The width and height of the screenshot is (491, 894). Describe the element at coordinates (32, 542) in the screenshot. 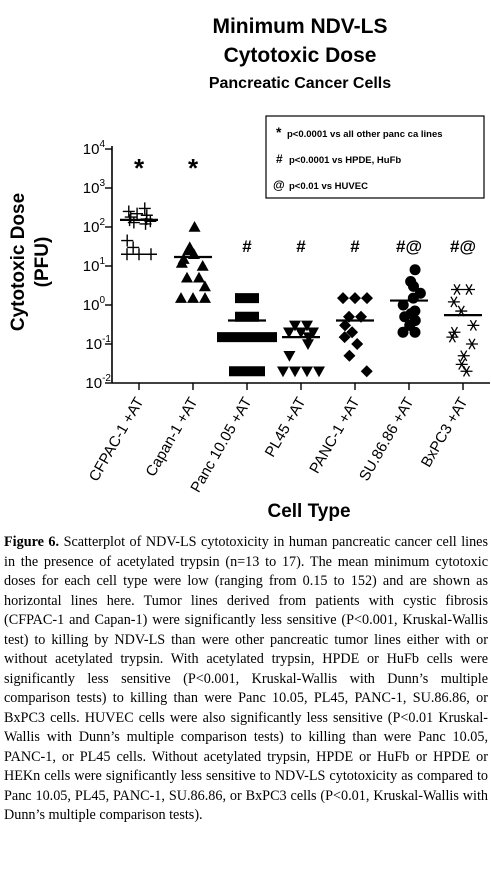

I see `caption-label: Figure 6.` at that location.